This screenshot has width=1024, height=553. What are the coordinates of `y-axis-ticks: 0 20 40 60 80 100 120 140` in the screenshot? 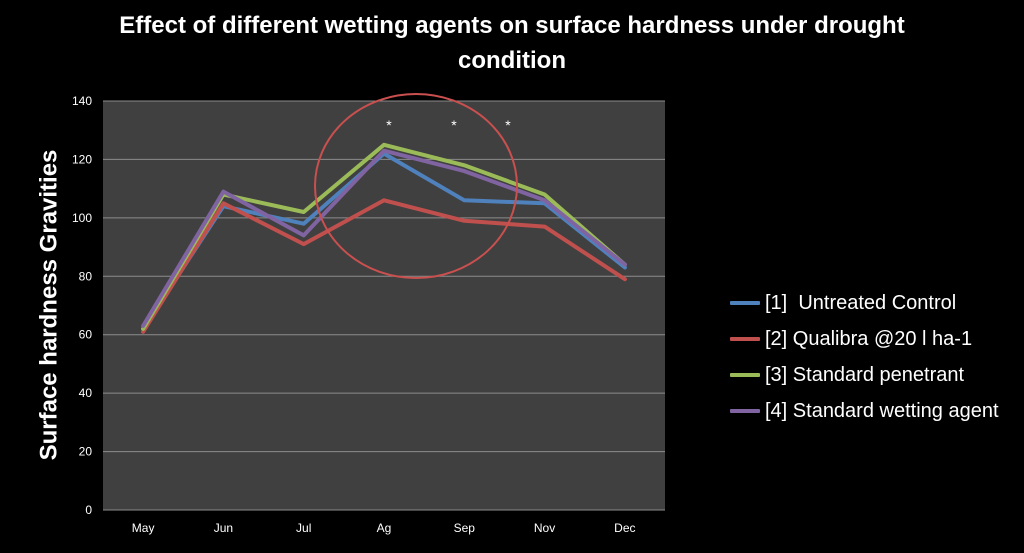 It's located at (82, 305).